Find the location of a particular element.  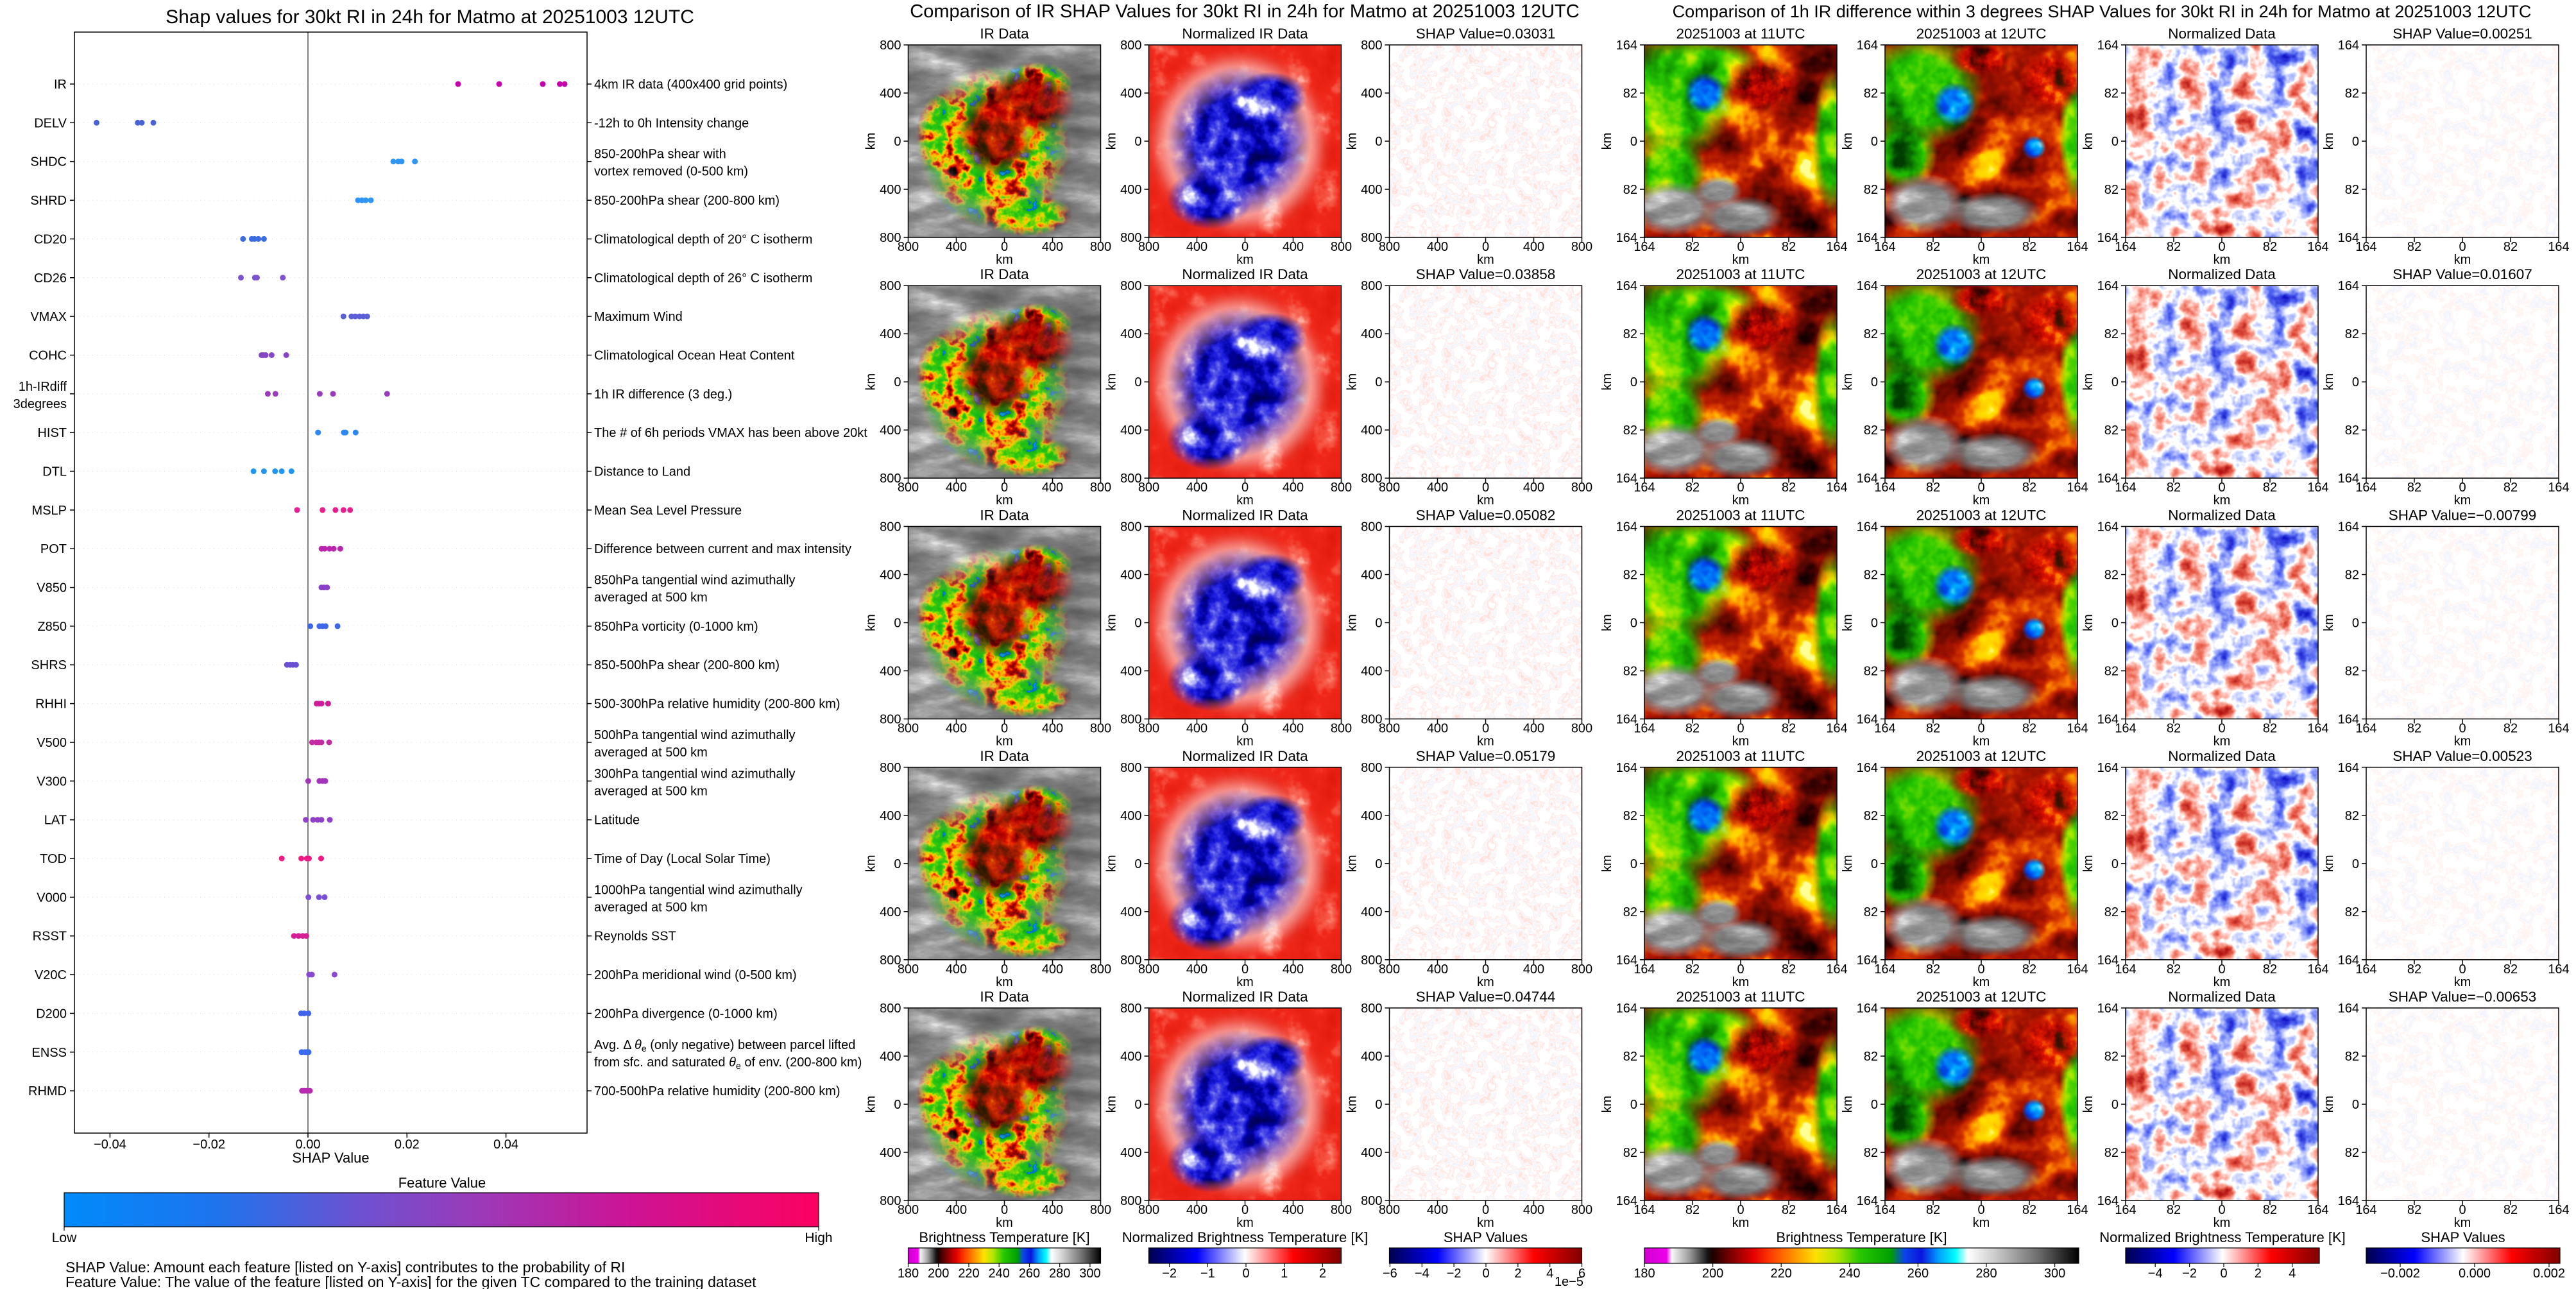

svg-text: 0.04 is located at coordinates (505, 1145).